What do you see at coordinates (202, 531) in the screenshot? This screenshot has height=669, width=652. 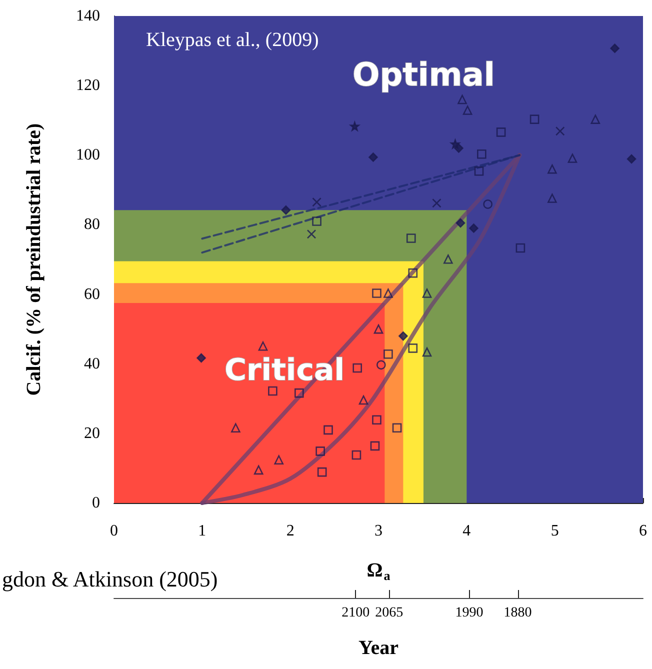 I see `x-tick-label: 1` at bounding box center [202, 531].